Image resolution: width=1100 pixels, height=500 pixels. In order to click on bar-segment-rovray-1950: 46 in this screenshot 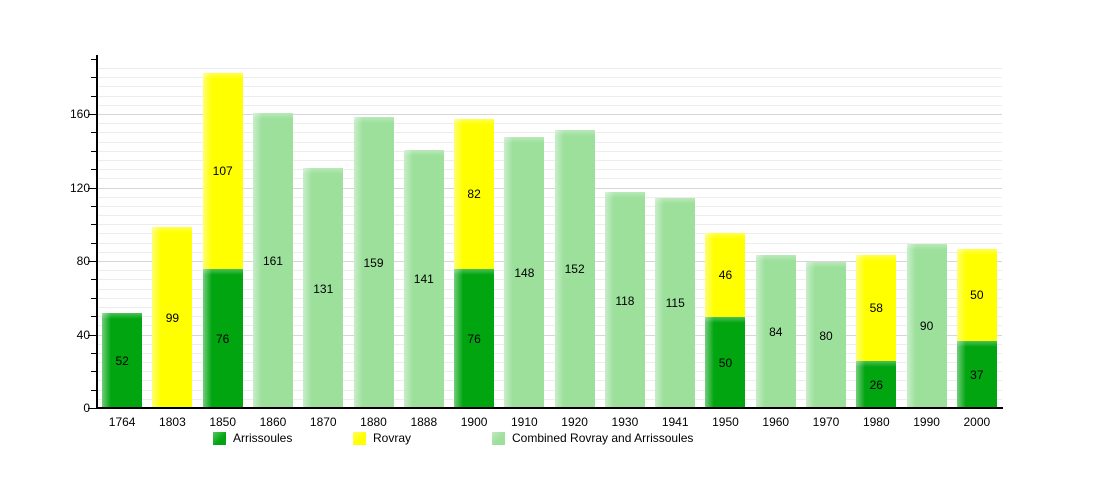, I will do `click(725, 275)`.